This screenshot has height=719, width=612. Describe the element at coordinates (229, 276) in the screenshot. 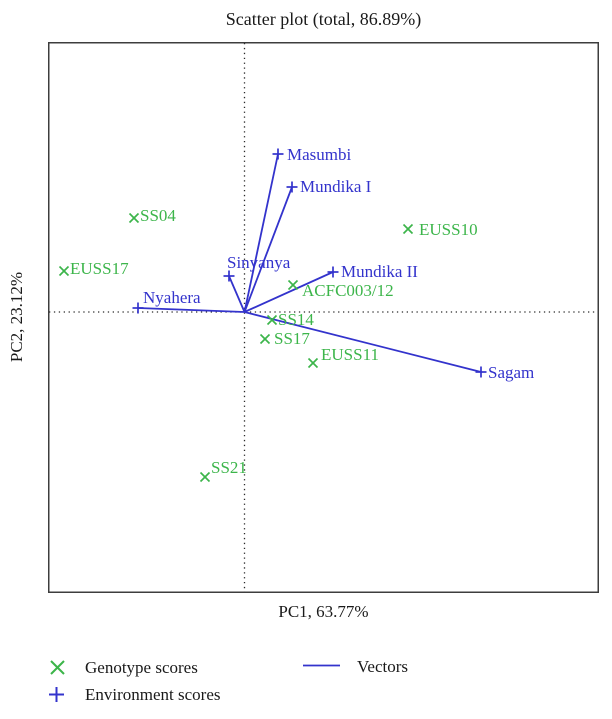

I see `environment-point-sinyanya` at that location.